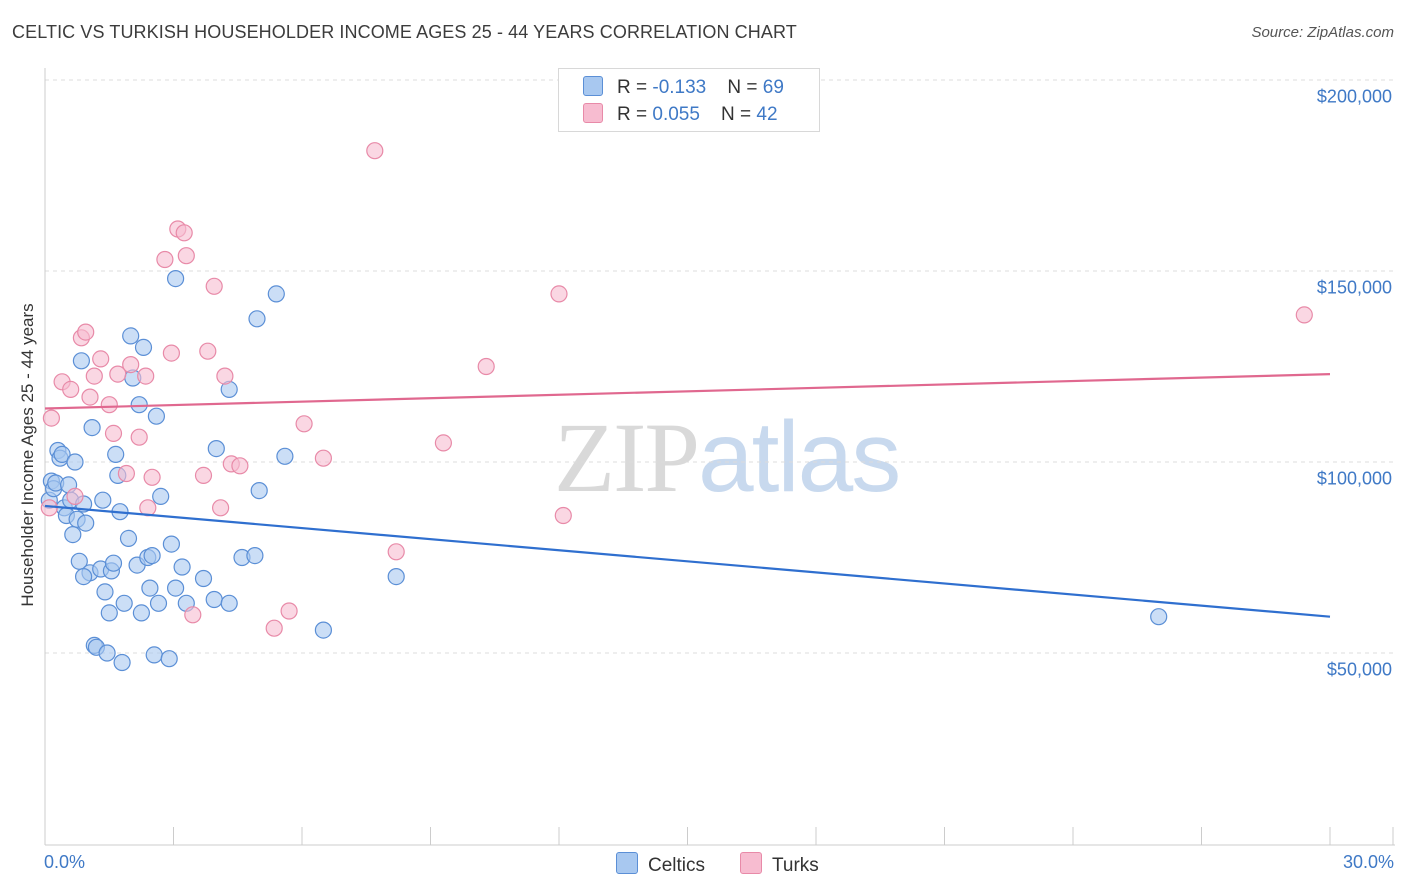 The image size is (1406, 892). I want to click on bottom-legend-label-celtics: Celtics, so click(677, 865).